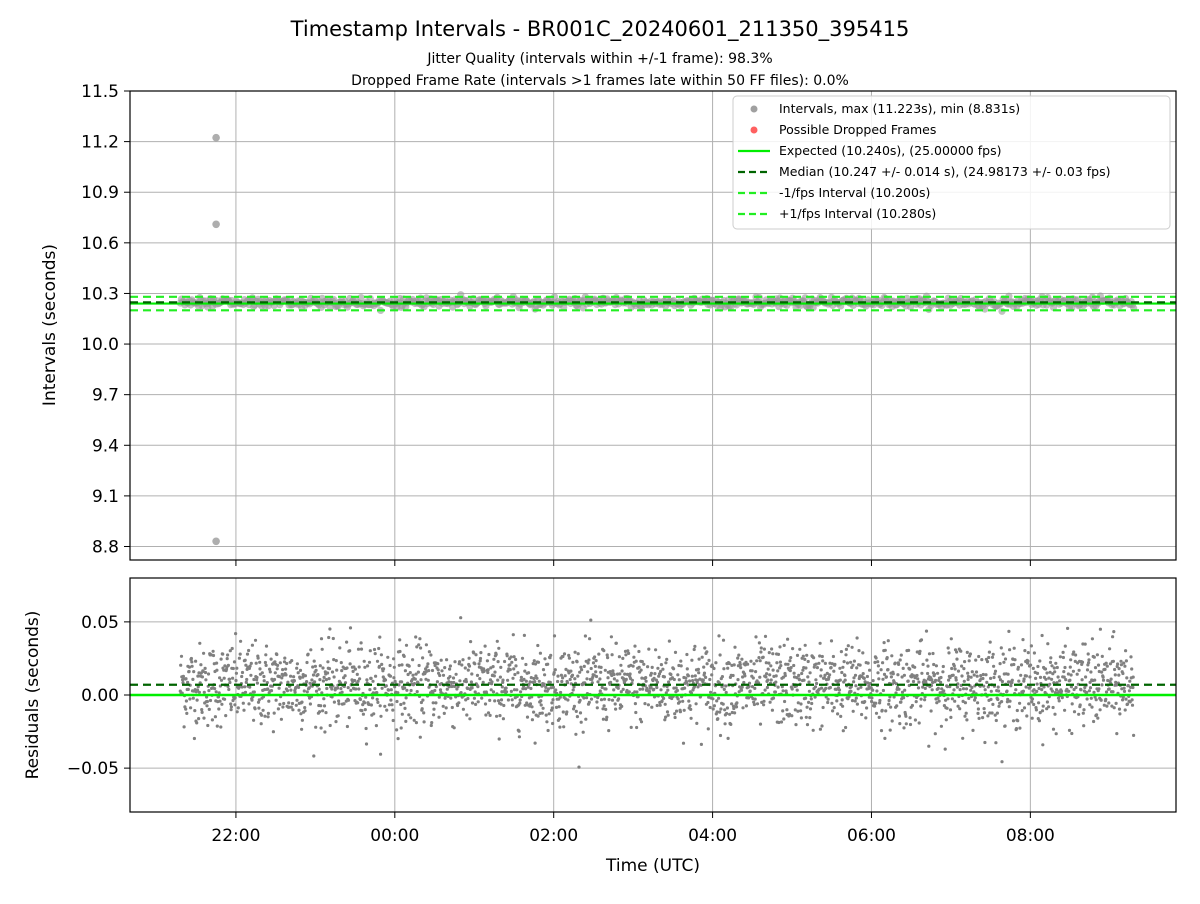 This screenshot has width=1200, height=904. Describe the element at coordinates (712, 836) in the screenshot. I see `time-x-tick-label: 04:00` at that location.